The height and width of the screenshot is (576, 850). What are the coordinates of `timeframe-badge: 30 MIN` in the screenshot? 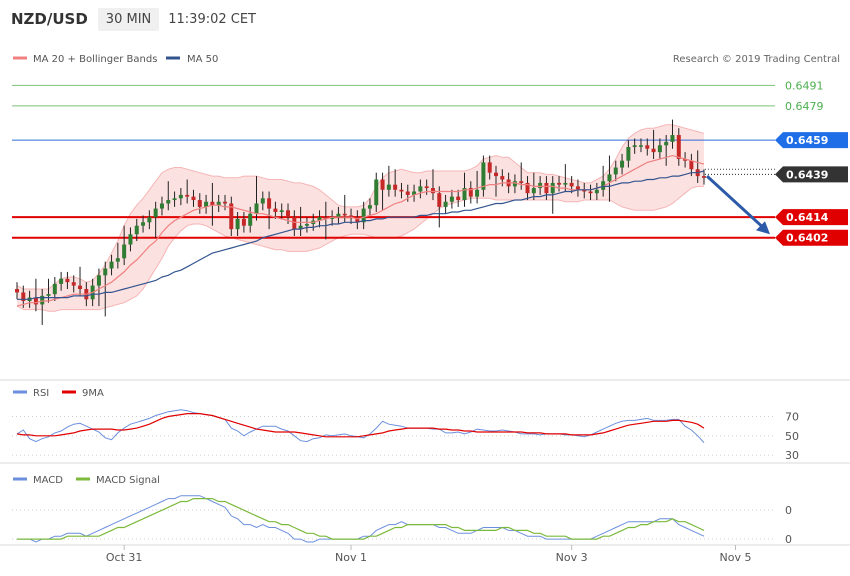 It's located at (128, 19).